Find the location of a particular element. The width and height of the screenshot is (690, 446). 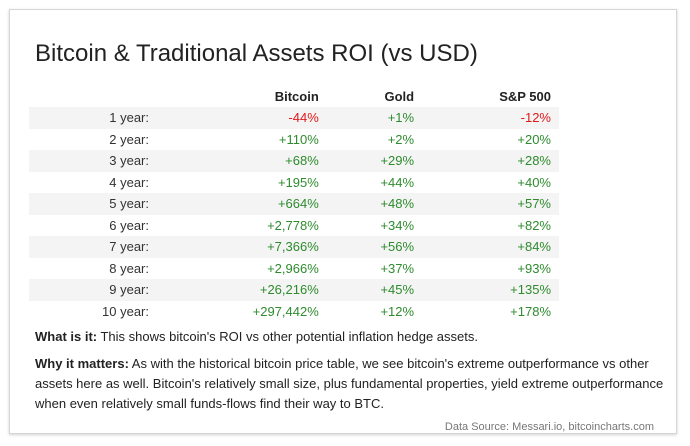

bitcoin-cell: +68% is located at coordinates (242, 161).